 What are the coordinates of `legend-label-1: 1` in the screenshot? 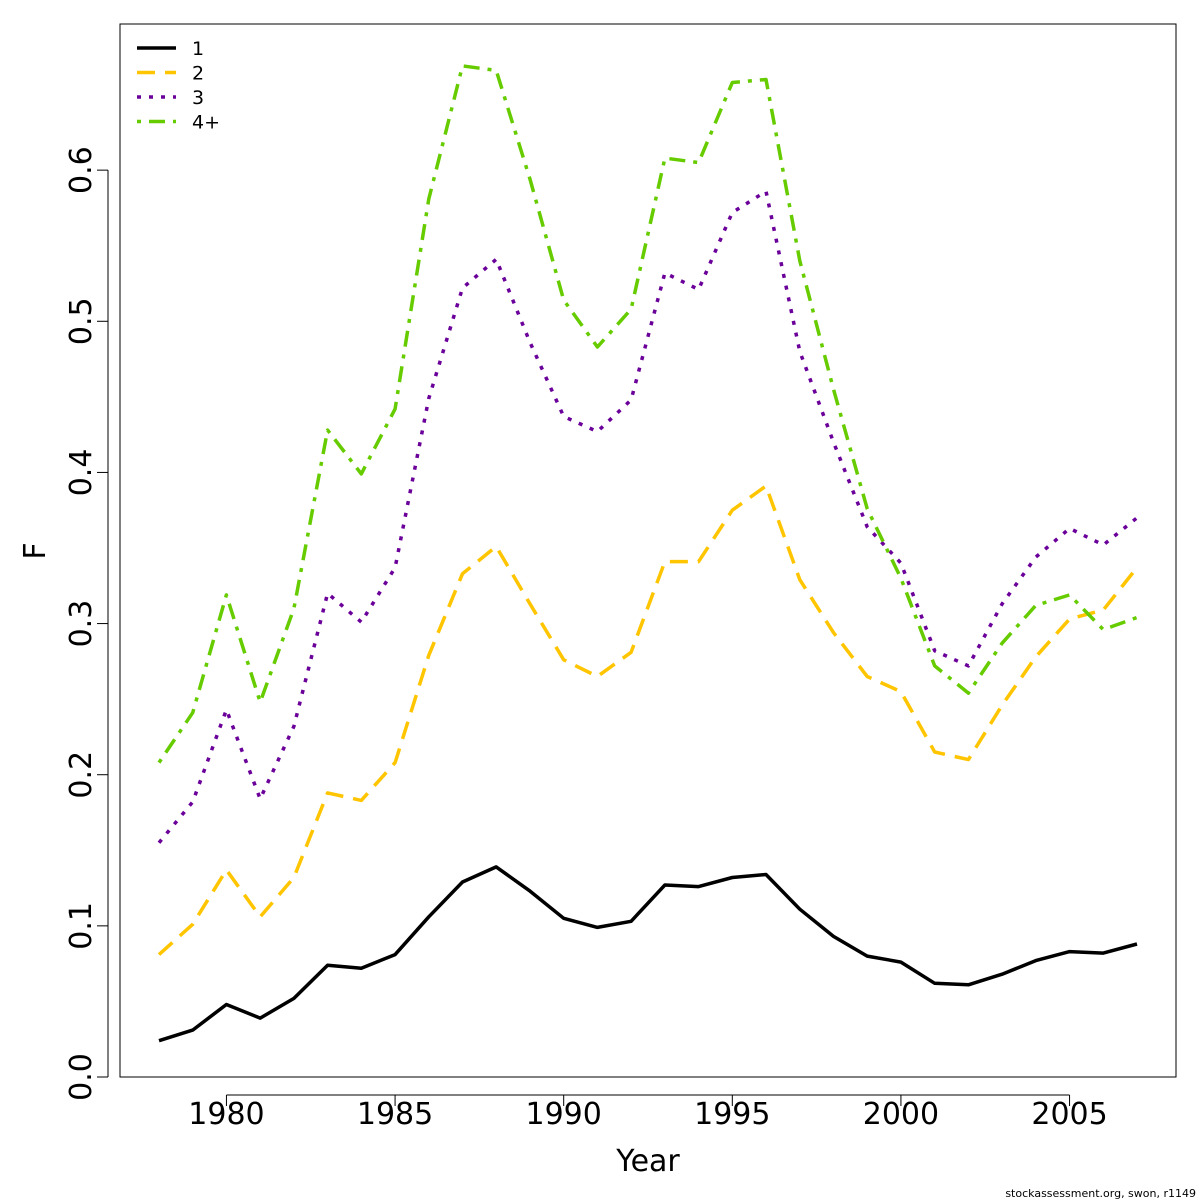 It's located at (198, 49).